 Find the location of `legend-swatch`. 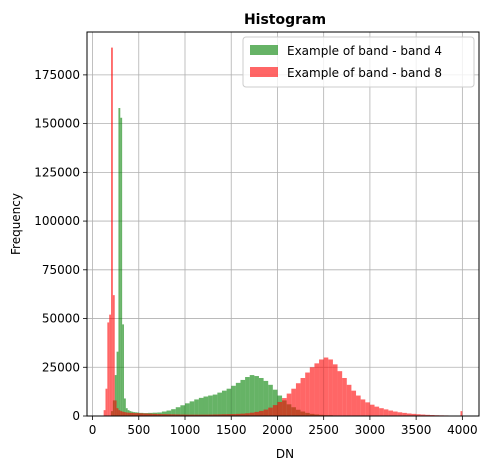

legend-swatch is located at coordinates (264, 72).